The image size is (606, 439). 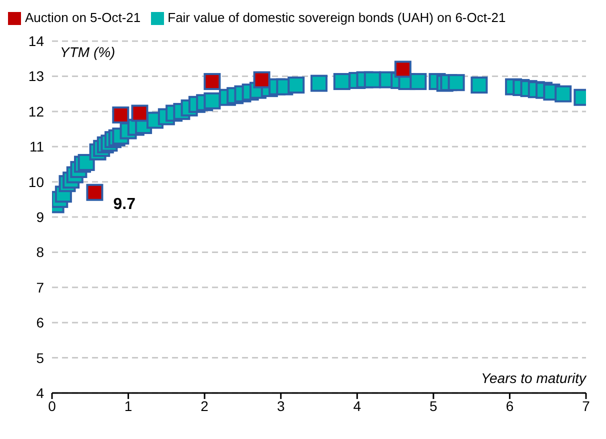 What do you see at coordinates (36, 146) in the screenshot?
I see `y-tick-label: 11` at bounding box center [36, 146].